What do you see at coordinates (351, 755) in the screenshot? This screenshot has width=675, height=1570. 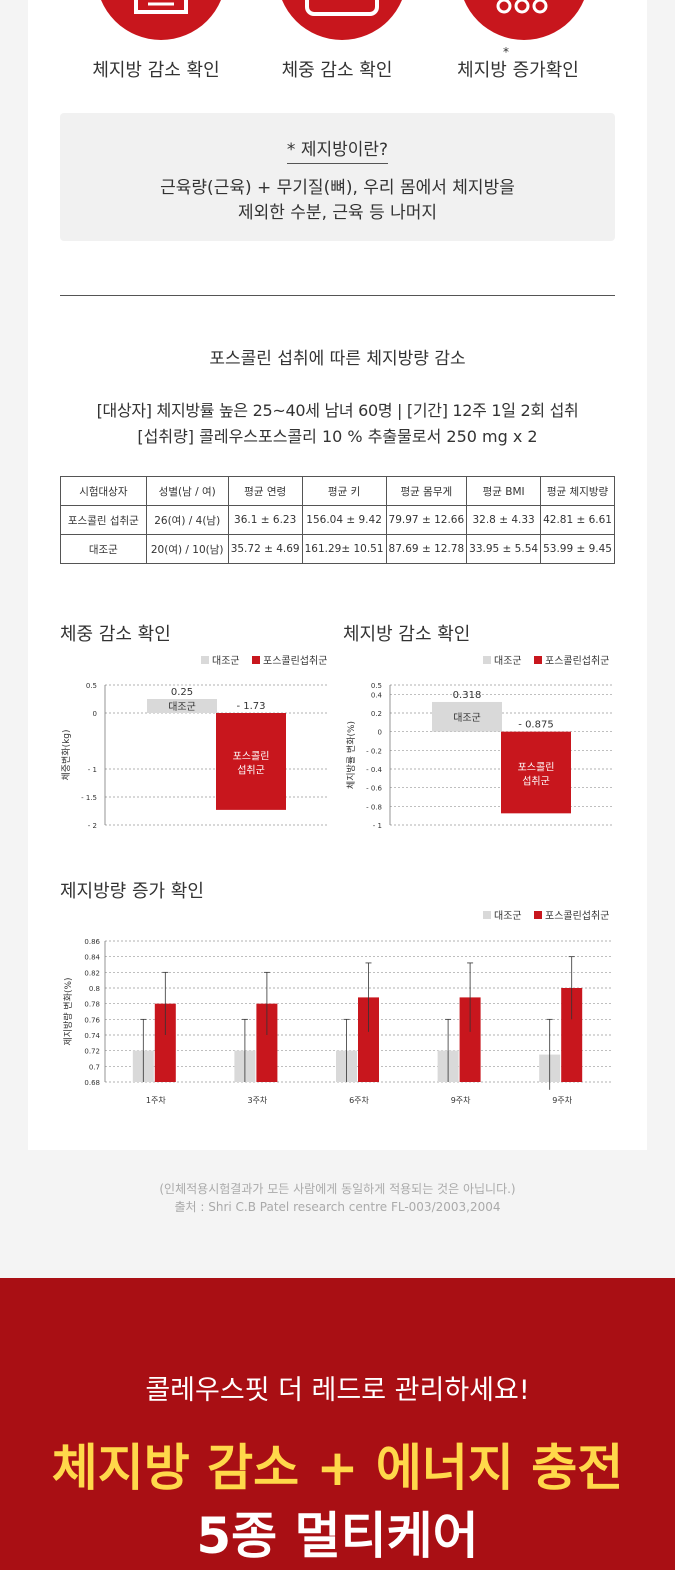 I see `y-axis-label: 체지방률 변화(%)` at bounding box center [351, 755].